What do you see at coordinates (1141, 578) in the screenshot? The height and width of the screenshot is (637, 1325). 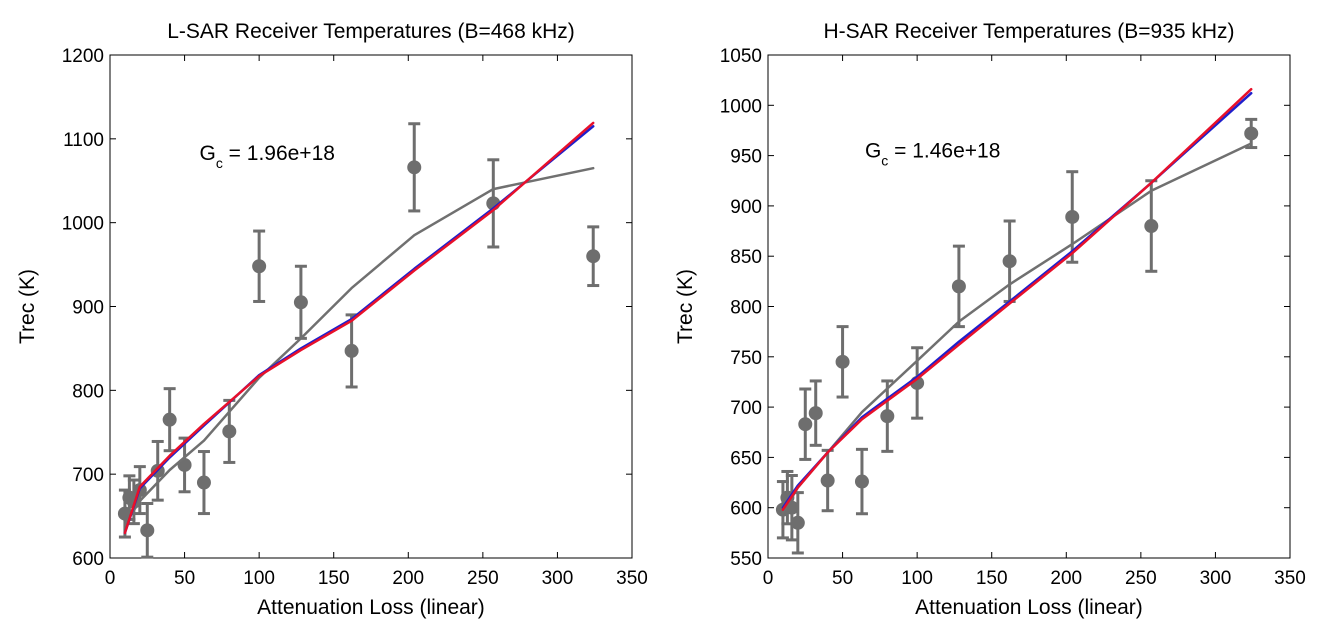 I see `h-sar-x-tick-label: 250` at bounding box center [1141, 578].